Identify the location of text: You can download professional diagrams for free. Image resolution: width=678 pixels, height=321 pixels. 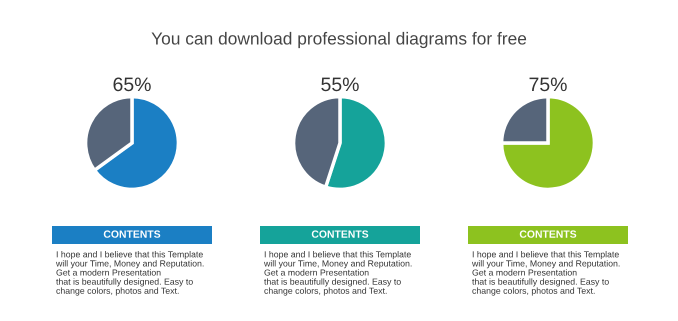
(339, 40).